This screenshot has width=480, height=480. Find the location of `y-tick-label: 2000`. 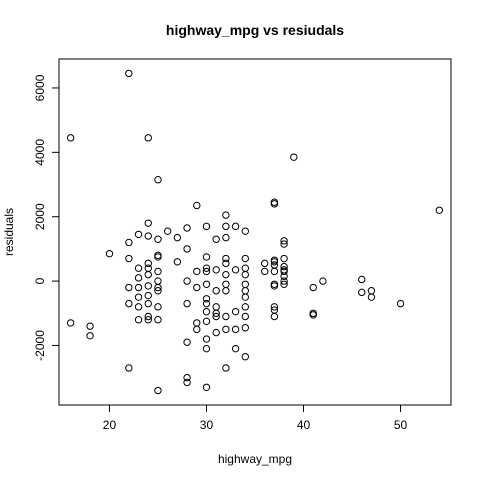

y-tick-label: 2000 is located at coordinates (40, 216).